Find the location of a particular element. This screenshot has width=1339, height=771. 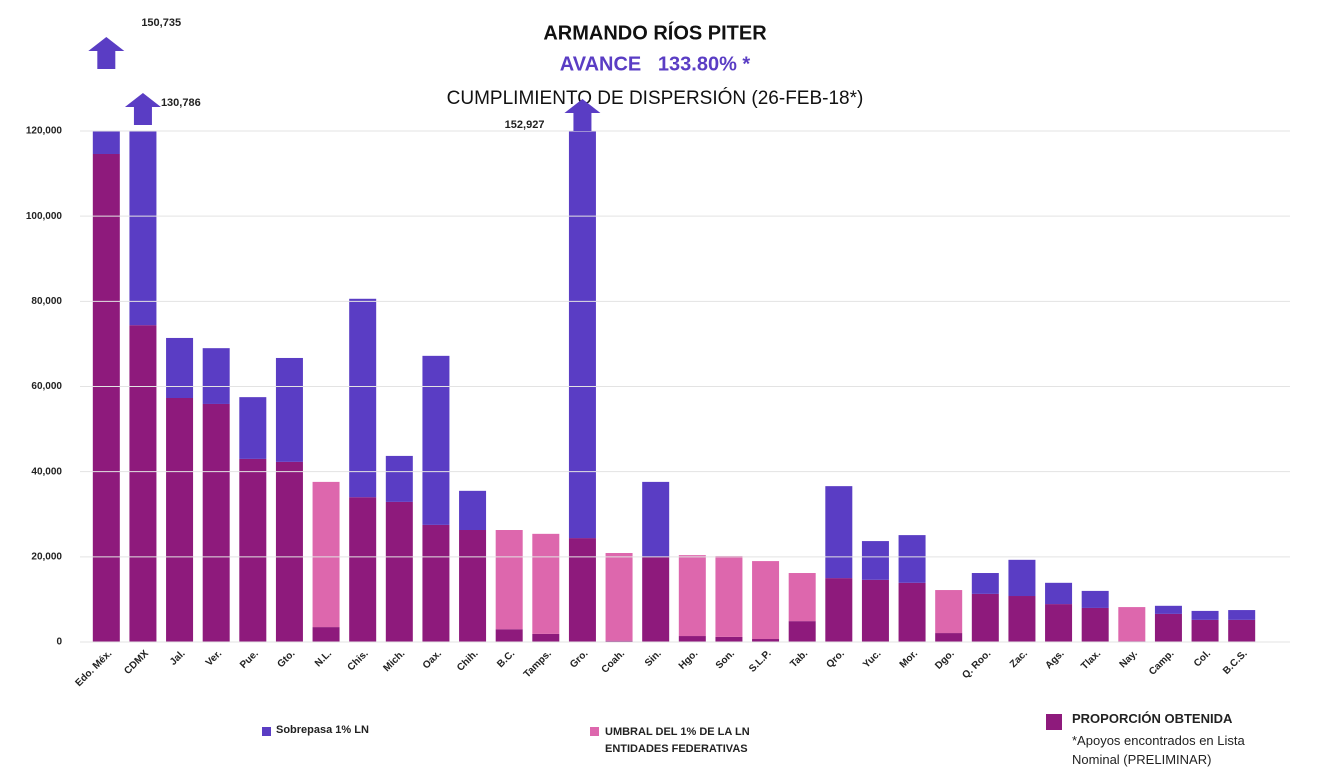

y-tick-label: 20,000 is located at coordinates (46, 556).